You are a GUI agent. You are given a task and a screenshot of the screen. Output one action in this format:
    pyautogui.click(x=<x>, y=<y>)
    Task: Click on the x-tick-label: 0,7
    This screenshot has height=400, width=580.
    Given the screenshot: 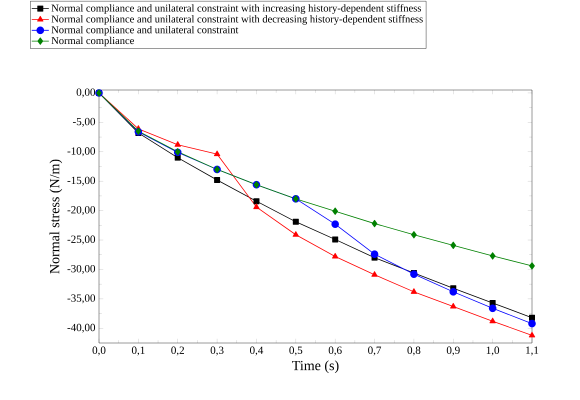 What is the action you would take?
    pyautogui.click(x=375, y=351)
    